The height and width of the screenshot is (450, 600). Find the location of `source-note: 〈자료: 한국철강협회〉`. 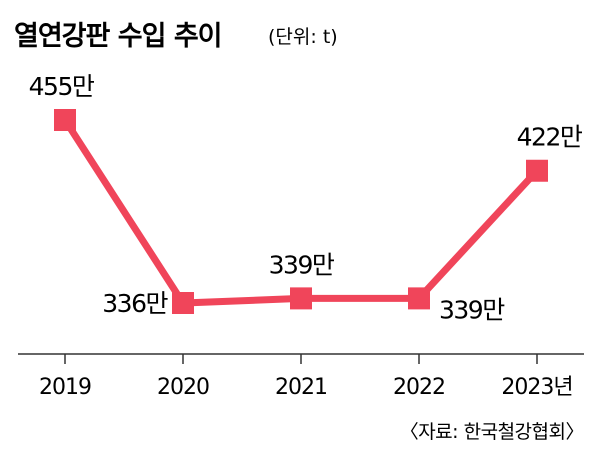

source-note: 〈자료: 한국철강협회〉 is located at coordinates (492, 432).